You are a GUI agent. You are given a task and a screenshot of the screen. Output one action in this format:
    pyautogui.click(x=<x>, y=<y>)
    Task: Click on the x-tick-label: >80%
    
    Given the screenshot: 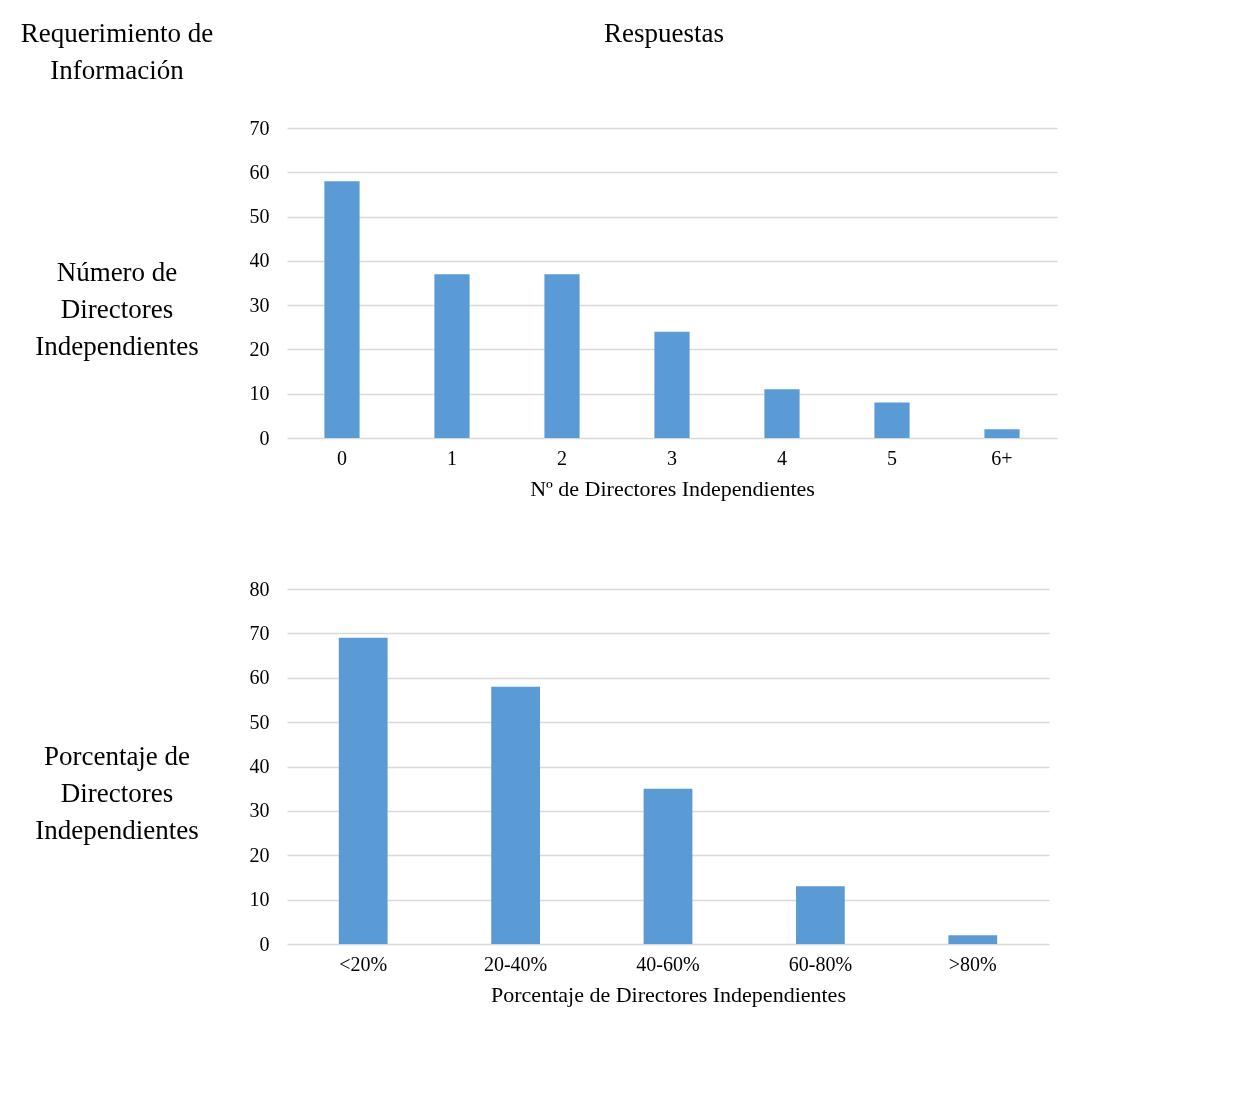 What is the action you would take?
    pyautogui.click(x=972, y=963)
    